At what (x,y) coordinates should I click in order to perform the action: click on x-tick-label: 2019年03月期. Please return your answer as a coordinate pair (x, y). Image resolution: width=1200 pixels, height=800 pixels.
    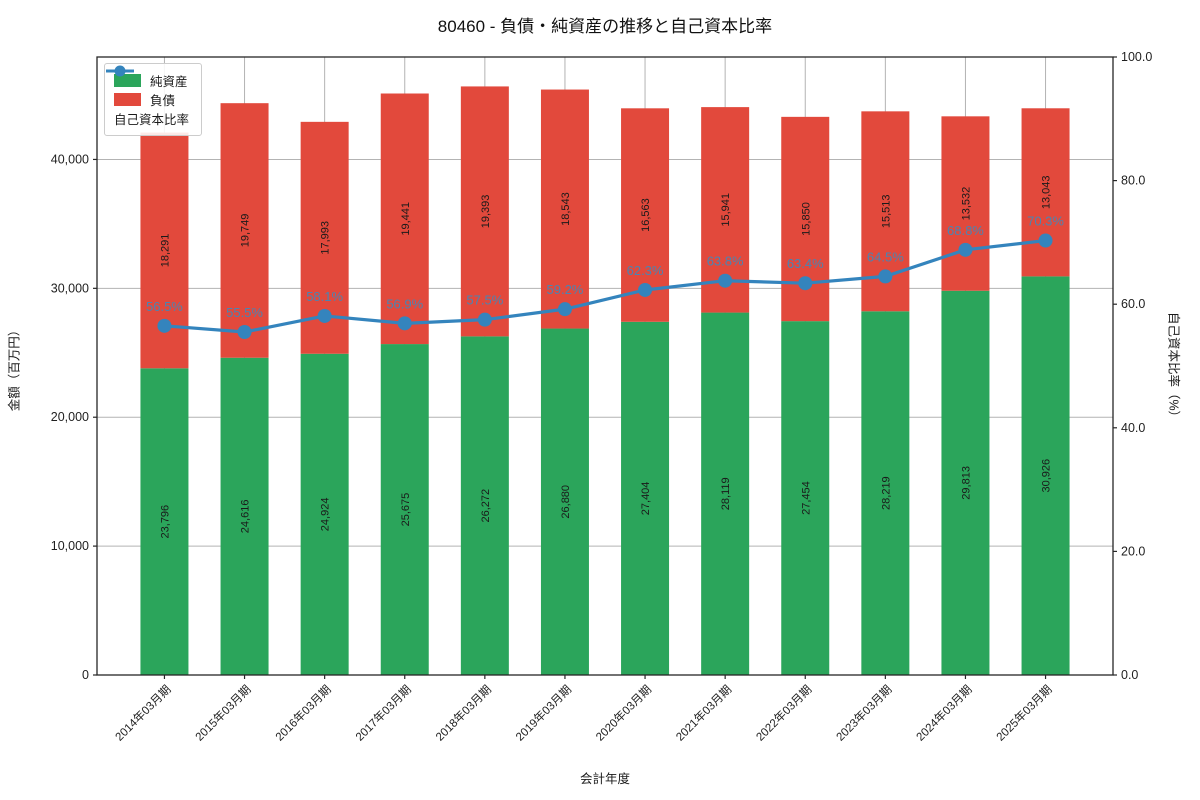
    Looking at the image, I should click on (543, 712).